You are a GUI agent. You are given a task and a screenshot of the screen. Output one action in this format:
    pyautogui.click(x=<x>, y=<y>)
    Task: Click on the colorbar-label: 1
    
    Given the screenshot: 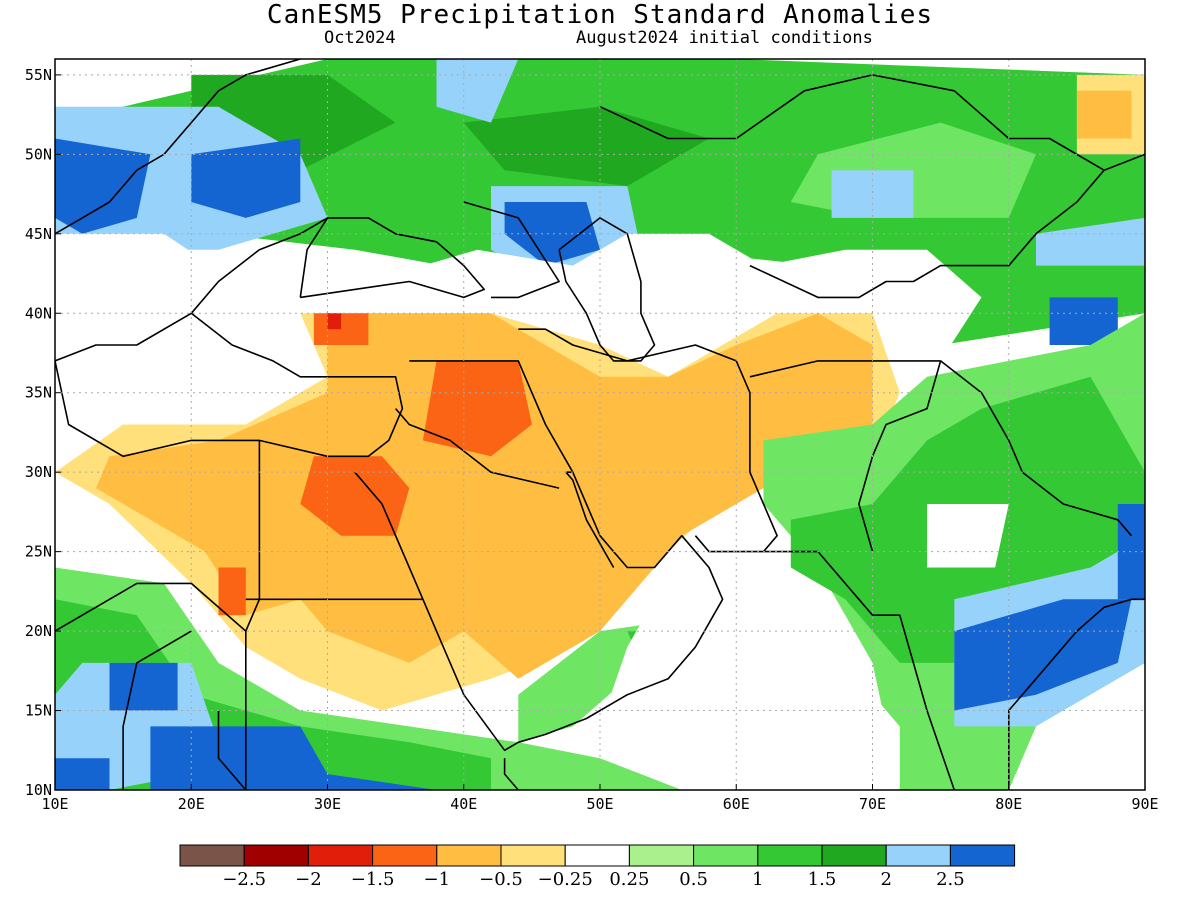 What is the action you would take?
    pyautogui.click(x=757, y=879)
    